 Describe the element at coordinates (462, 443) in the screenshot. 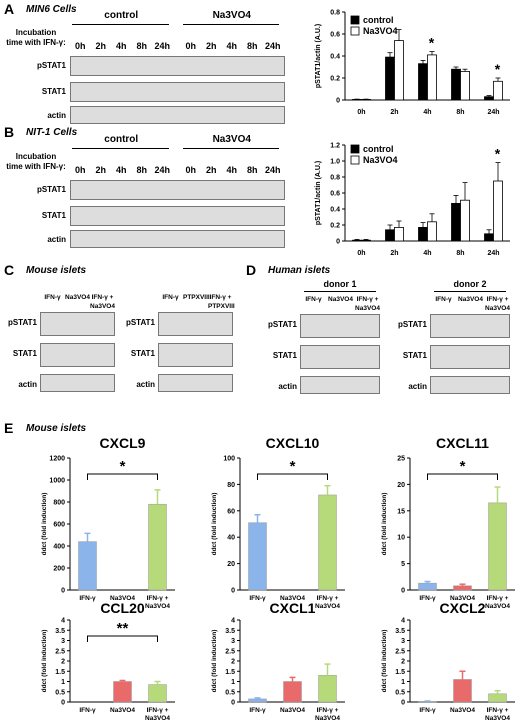

I see `chart-title: CXCL11` at that location.